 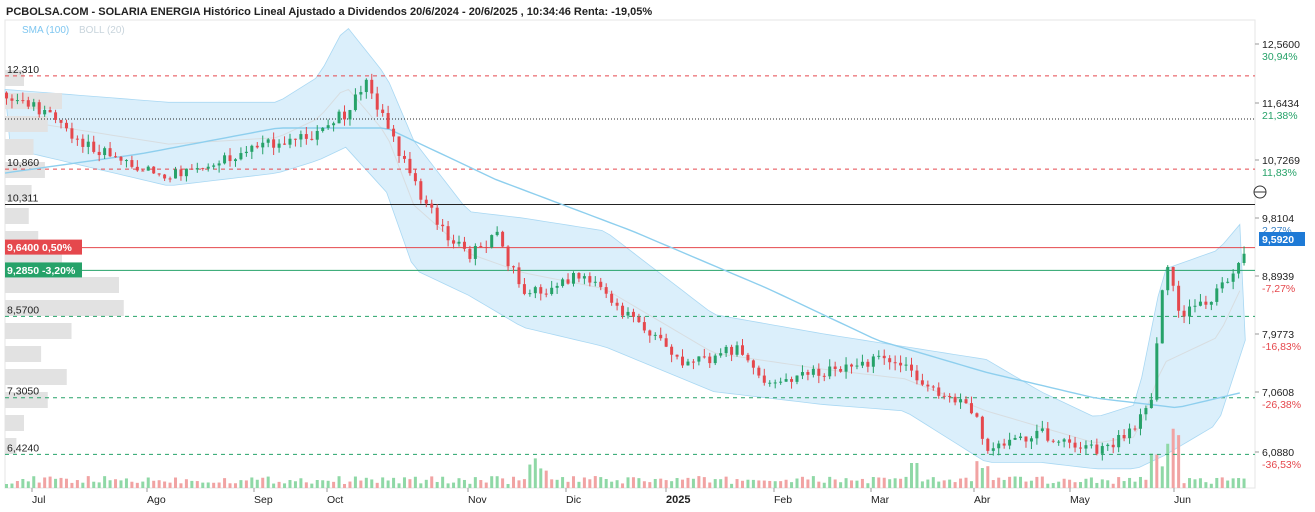 I want to click on y-tick-label: 12,5600, so click(x=1281, y=45).